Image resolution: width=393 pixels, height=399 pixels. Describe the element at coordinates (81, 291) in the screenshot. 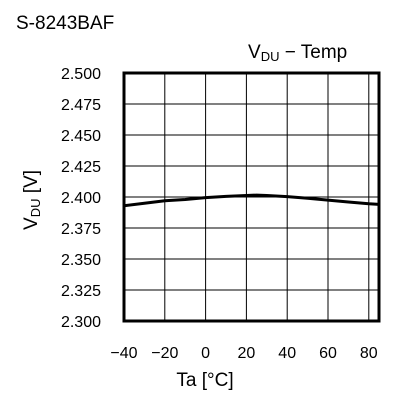

I see `y-tick-label: 2.325` at that location.